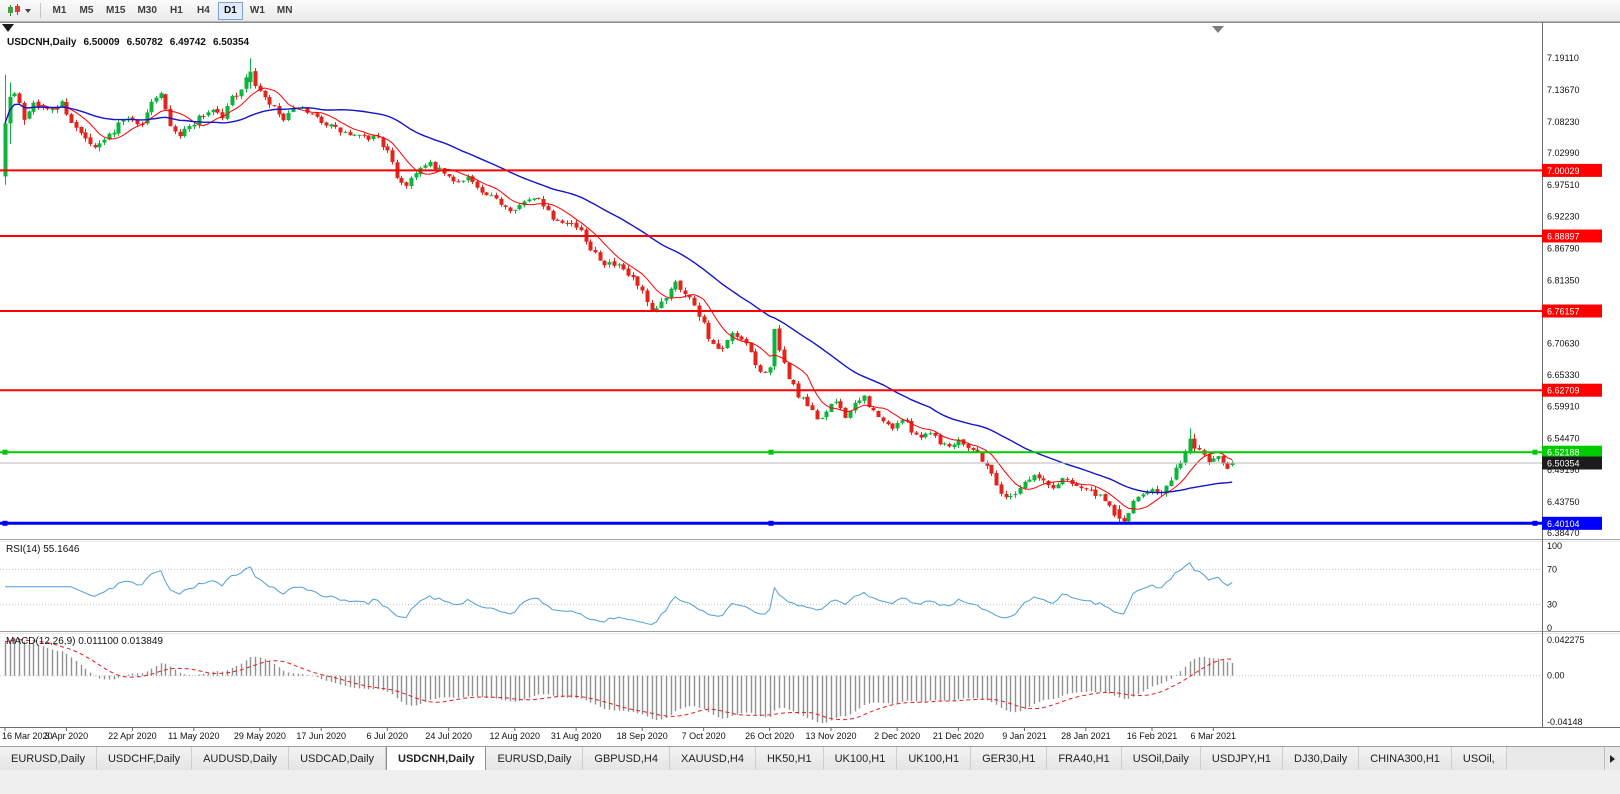 The height and width of the screenshot is (794, 1620). I want to click on timeframe-button-MN: MN, so click(285, 11).